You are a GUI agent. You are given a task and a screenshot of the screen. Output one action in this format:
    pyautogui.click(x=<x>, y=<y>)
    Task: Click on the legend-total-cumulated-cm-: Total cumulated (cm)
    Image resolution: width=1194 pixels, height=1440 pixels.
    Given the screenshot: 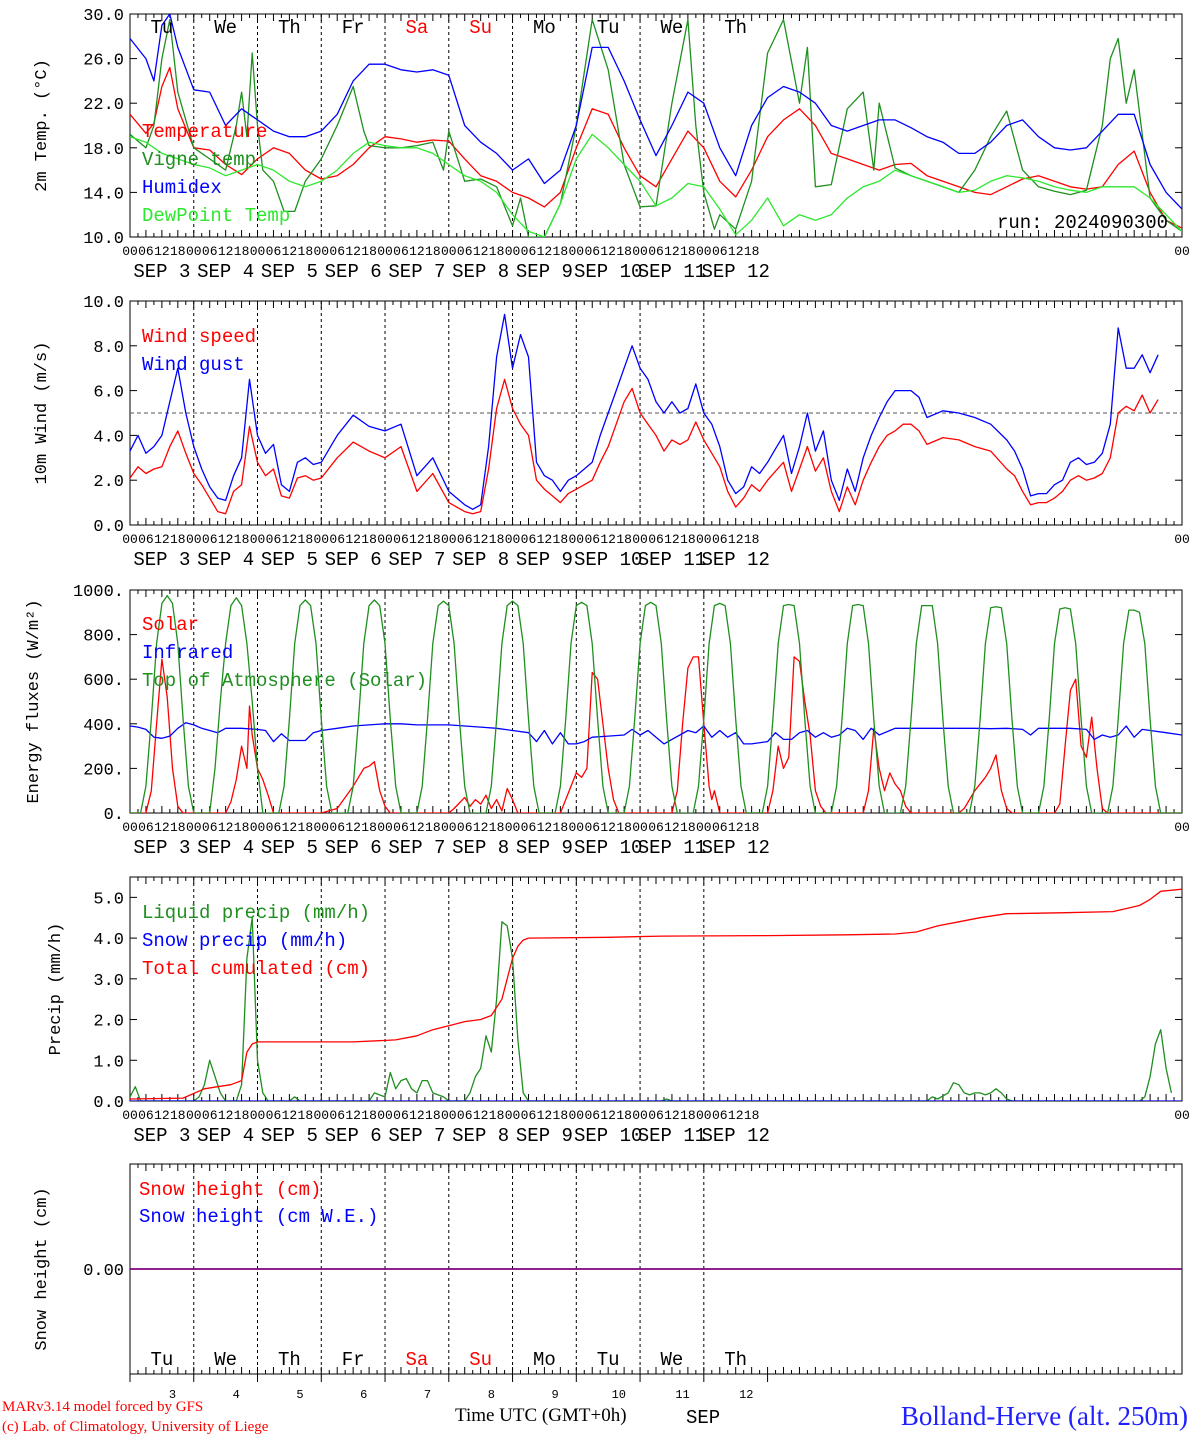 What is the action you would take?
    pyautogui.click(x=256, y=969)
    